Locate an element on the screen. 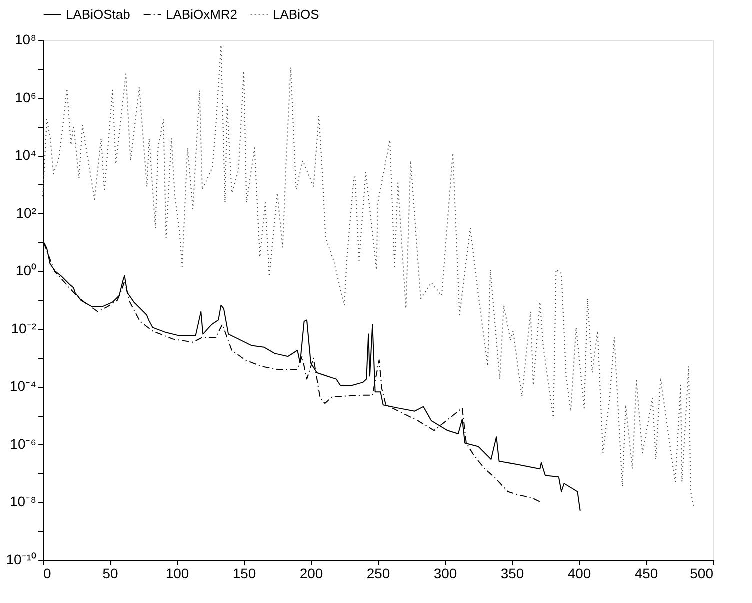  y-tick-label: 10⁻² is located at coordinates (24, 328).